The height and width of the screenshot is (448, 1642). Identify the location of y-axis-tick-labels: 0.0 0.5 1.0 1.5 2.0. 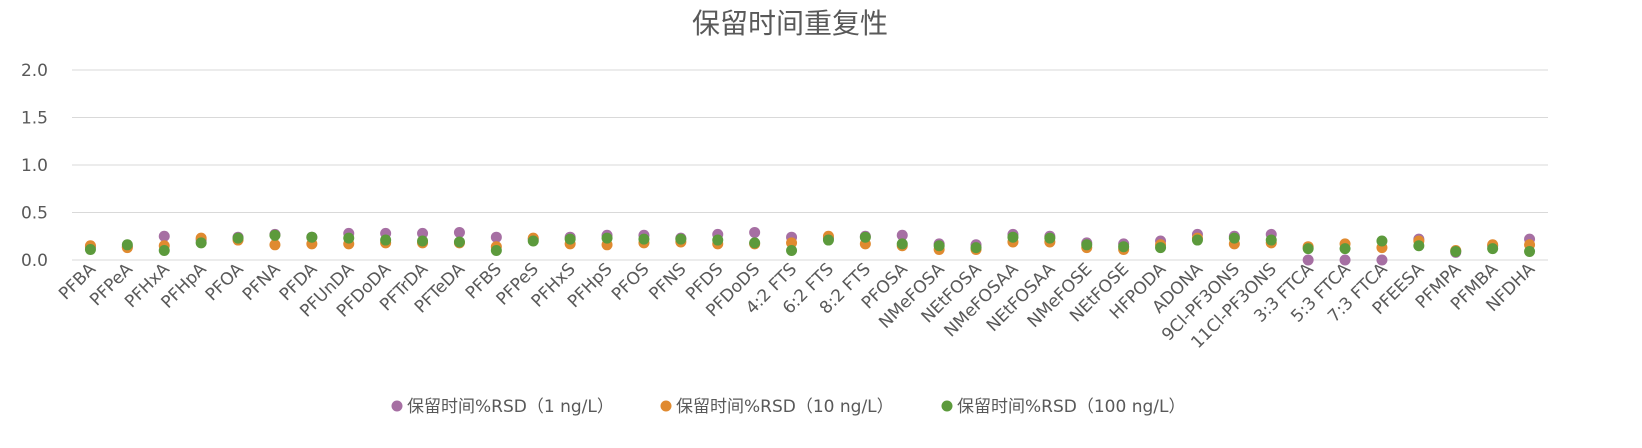
(34, 166).